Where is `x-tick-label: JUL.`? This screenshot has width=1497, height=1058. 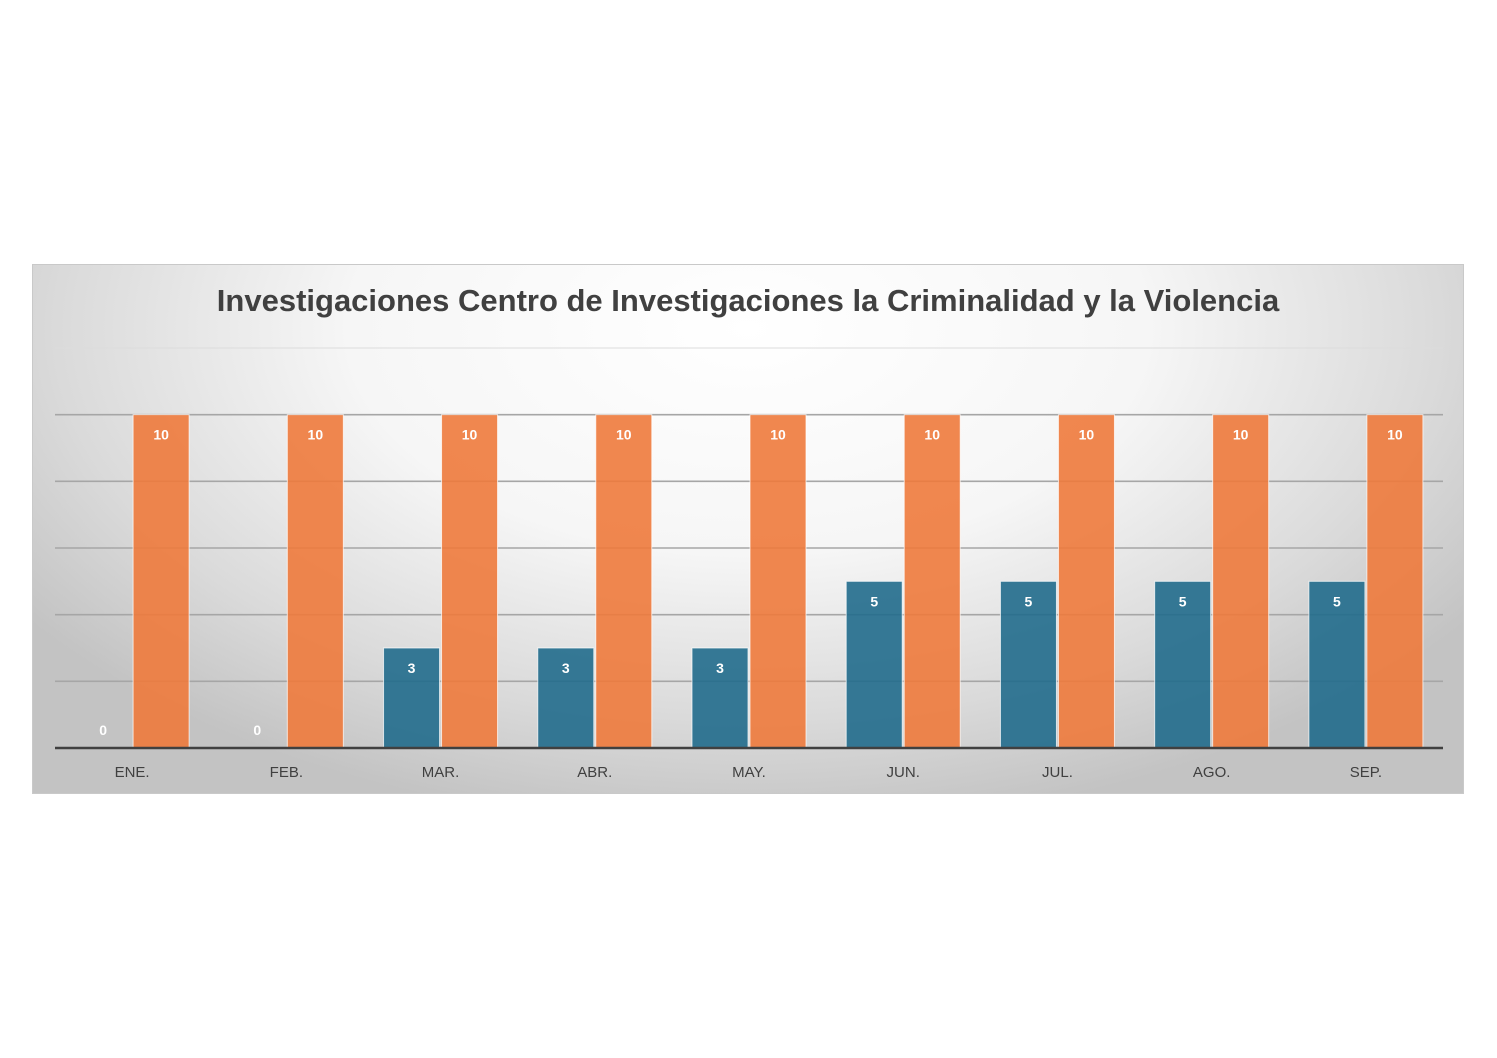 x-tick-label: JUL. is located at coordinates (1057, 772).